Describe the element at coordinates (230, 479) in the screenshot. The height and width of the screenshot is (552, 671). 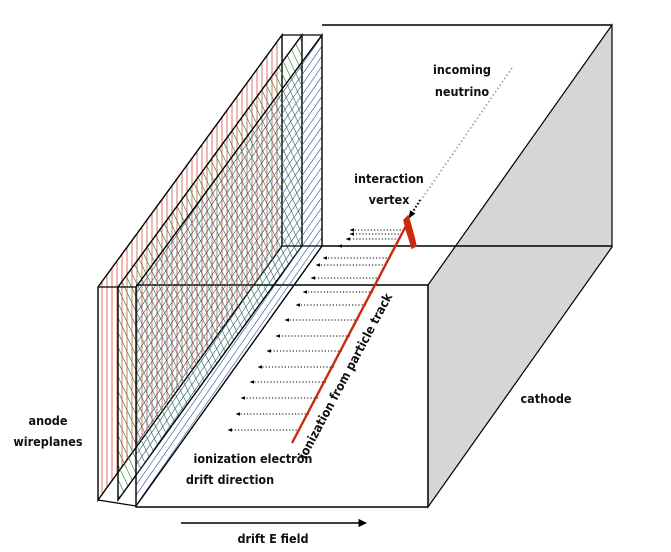
I see `label-drift-line2: drift direction` at that location.